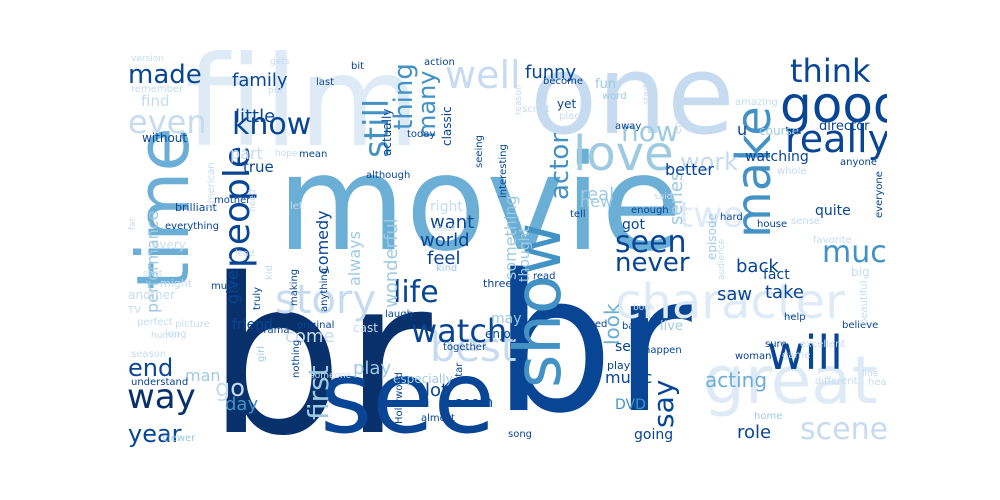 The height and width of the screenshot is (500, 1000). Describe the element at coordinates (326, 300) in the screenshot. I see `word-story: story` at that location.